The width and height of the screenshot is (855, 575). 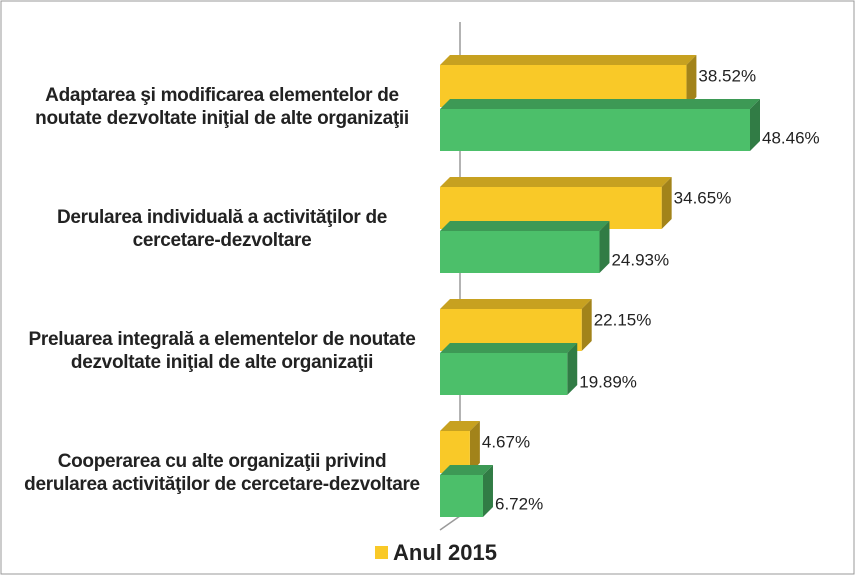 What do you see at coordinates (703, 197) in the screenshot?
I see `value-label: 34.65%` at bounding box center [703, 197].